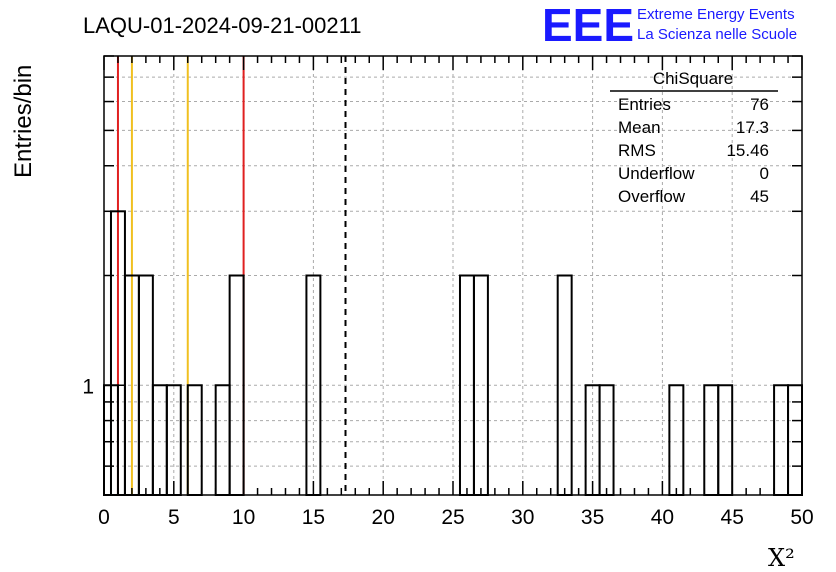 The height and width of the screenshot is (572, 836). Describe the element at coordinates (522, 517) in the screenshot. I see `x-tick-label: 30` at that location.